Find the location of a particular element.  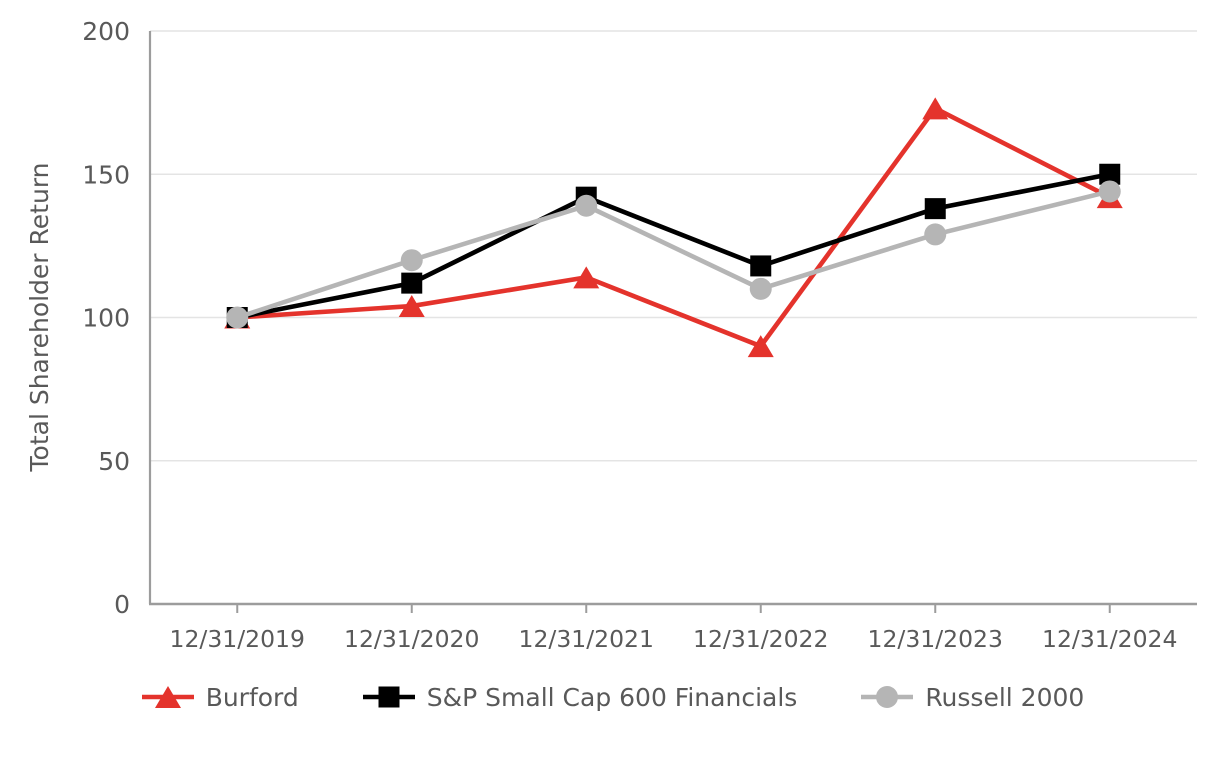

y-tick-label: 200 is located at coordinates (106, 31).